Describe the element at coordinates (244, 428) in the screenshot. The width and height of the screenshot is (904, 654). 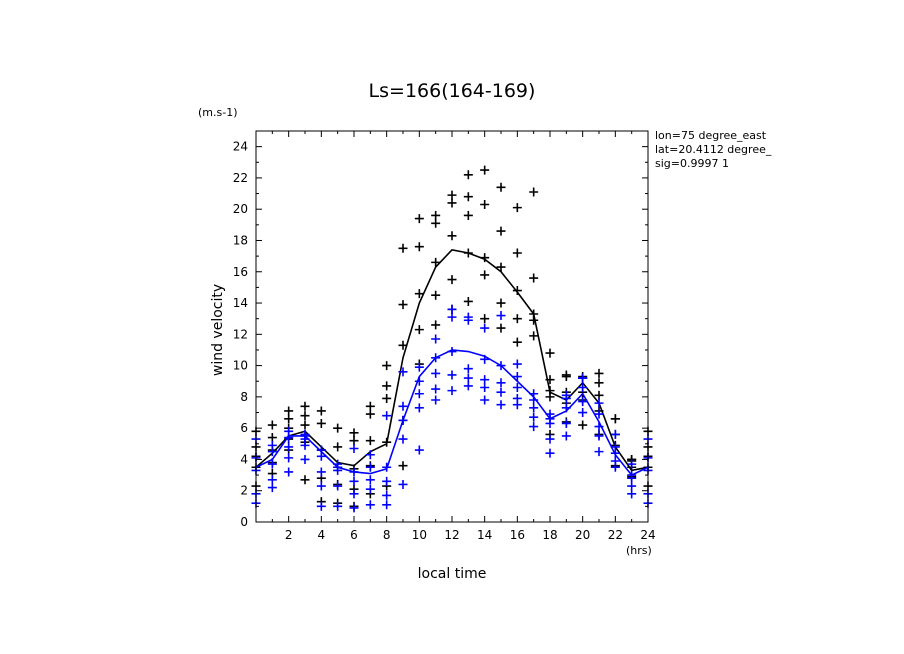
I see `y-tick-label: 6` at that location.